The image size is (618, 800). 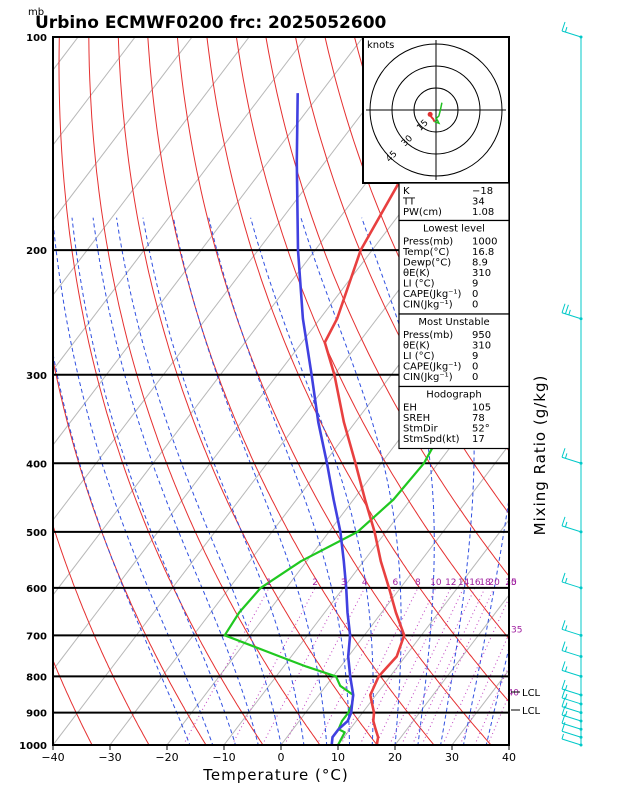 I want to click on hodograph-stats-box-value: 105, so click(x=481, y=408).